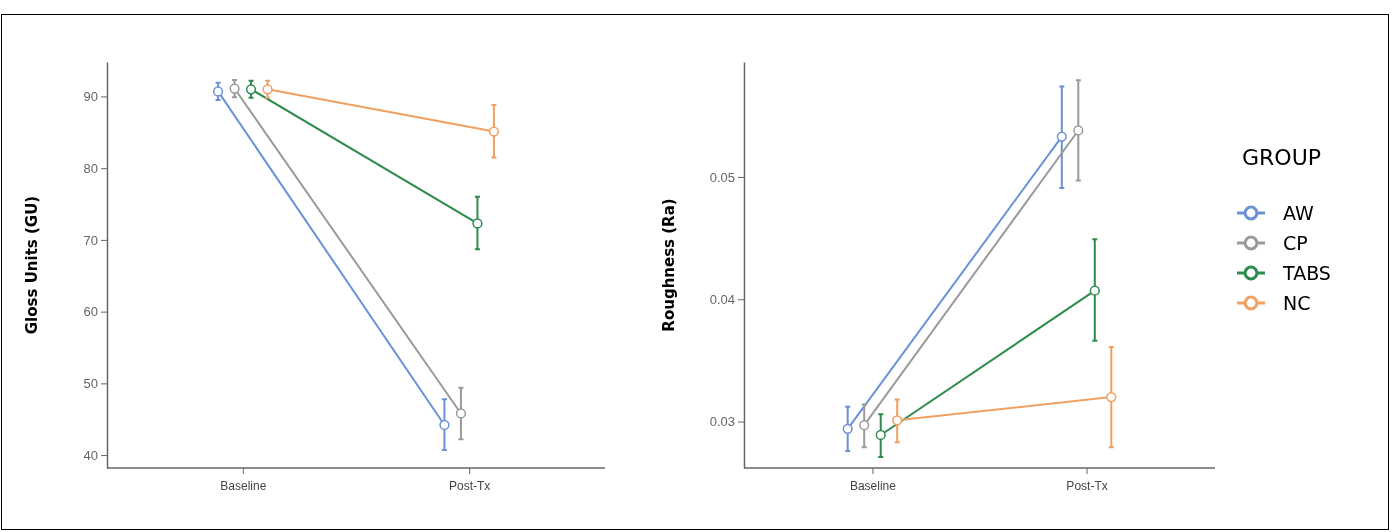 The image size is (1392, 532). I want to click on y-axis-title: Roughness (Ra), so click(669, 265).